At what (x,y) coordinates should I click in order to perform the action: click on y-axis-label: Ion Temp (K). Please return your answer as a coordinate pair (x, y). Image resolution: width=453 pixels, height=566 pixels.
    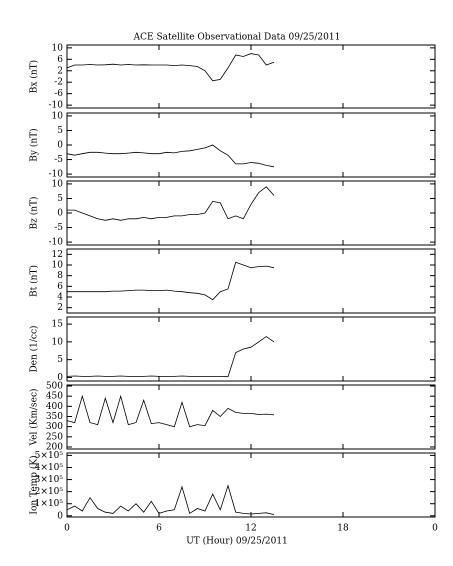
    Looking at the image, I should click on (34, 484).